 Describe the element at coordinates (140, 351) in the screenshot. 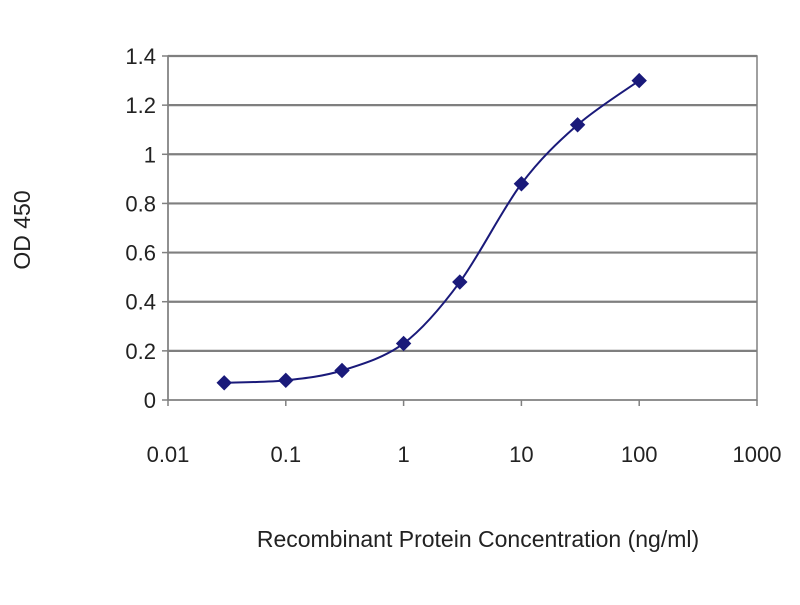

I see `y-tick-label: 0.2` at that location.